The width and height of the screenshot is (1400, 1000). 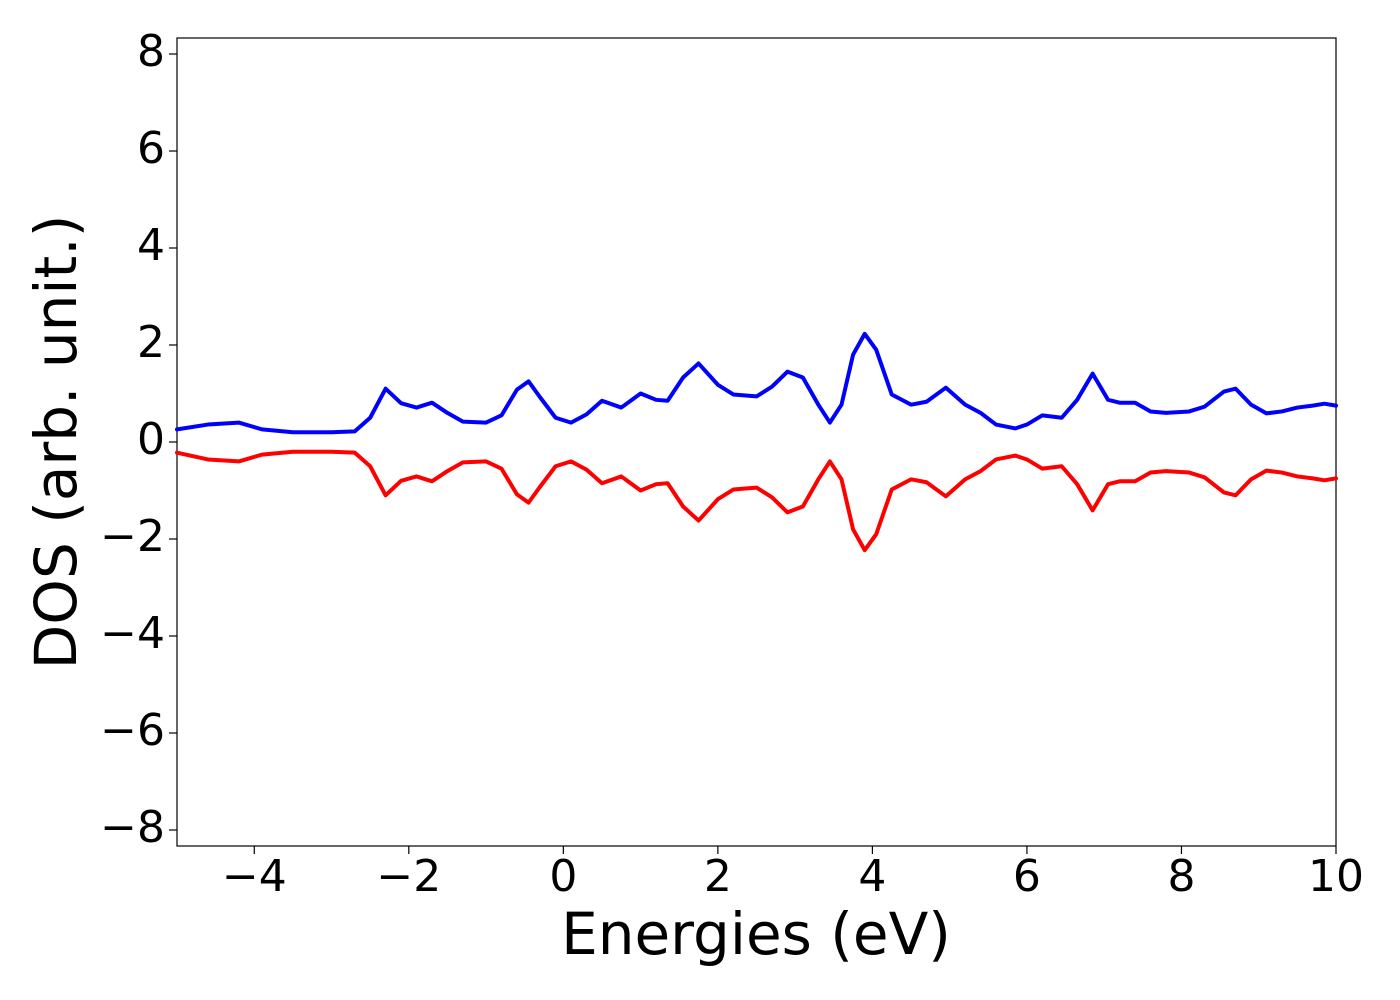 I want to click on x-tick-label: −2, so click(x=408, y=876).